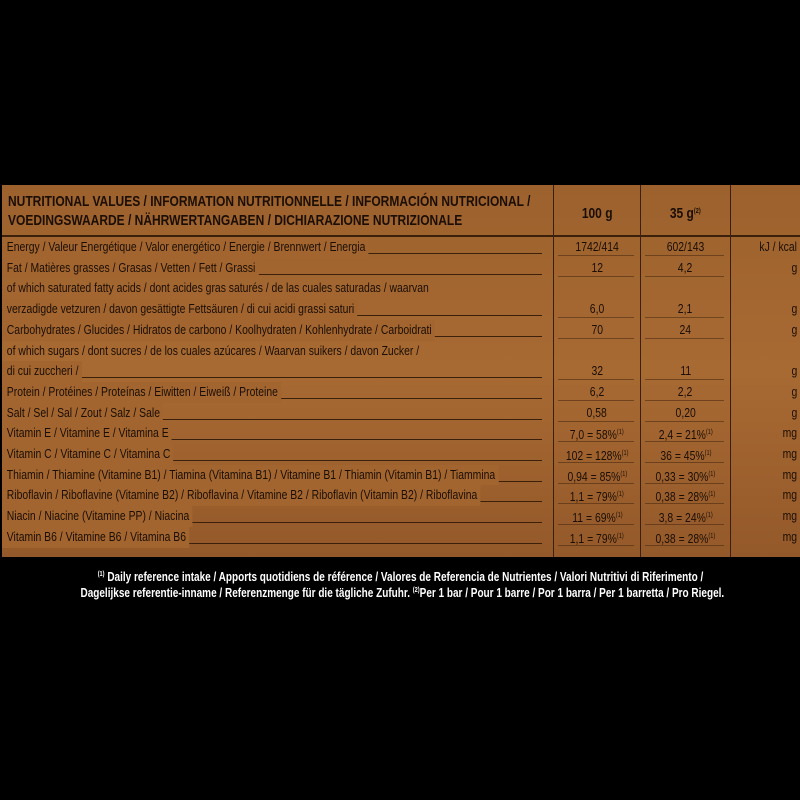 The width and height of the screenshot is (800, 800). Describe the element at coordinates (101, 574) in the screenshot. I see `footnote-ref: (1)` at that location.